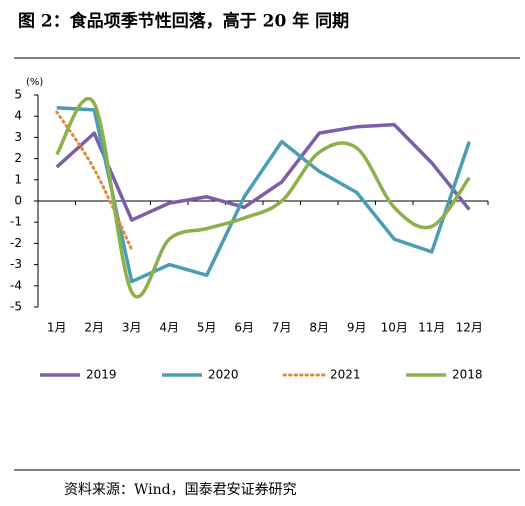 This screenshot has width=525, height=506. Describe the element at coordinates (319, 328) in the screenshot. I see `x-tick-label: 8月` at that location.